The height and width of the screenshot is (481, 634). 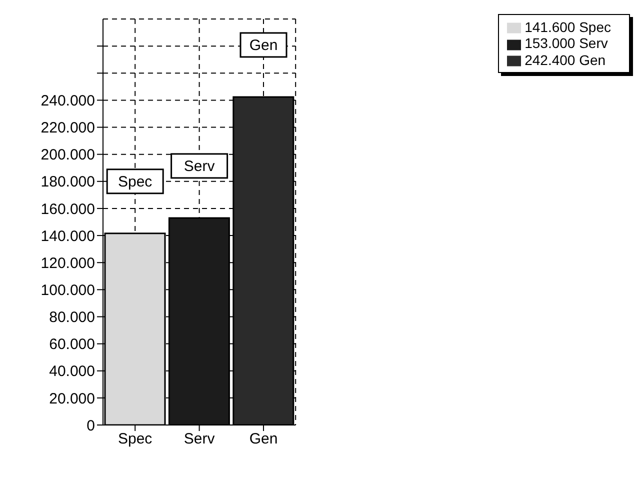 I want to click on y-tick-label: 180.000, so click(x=67, y=182).